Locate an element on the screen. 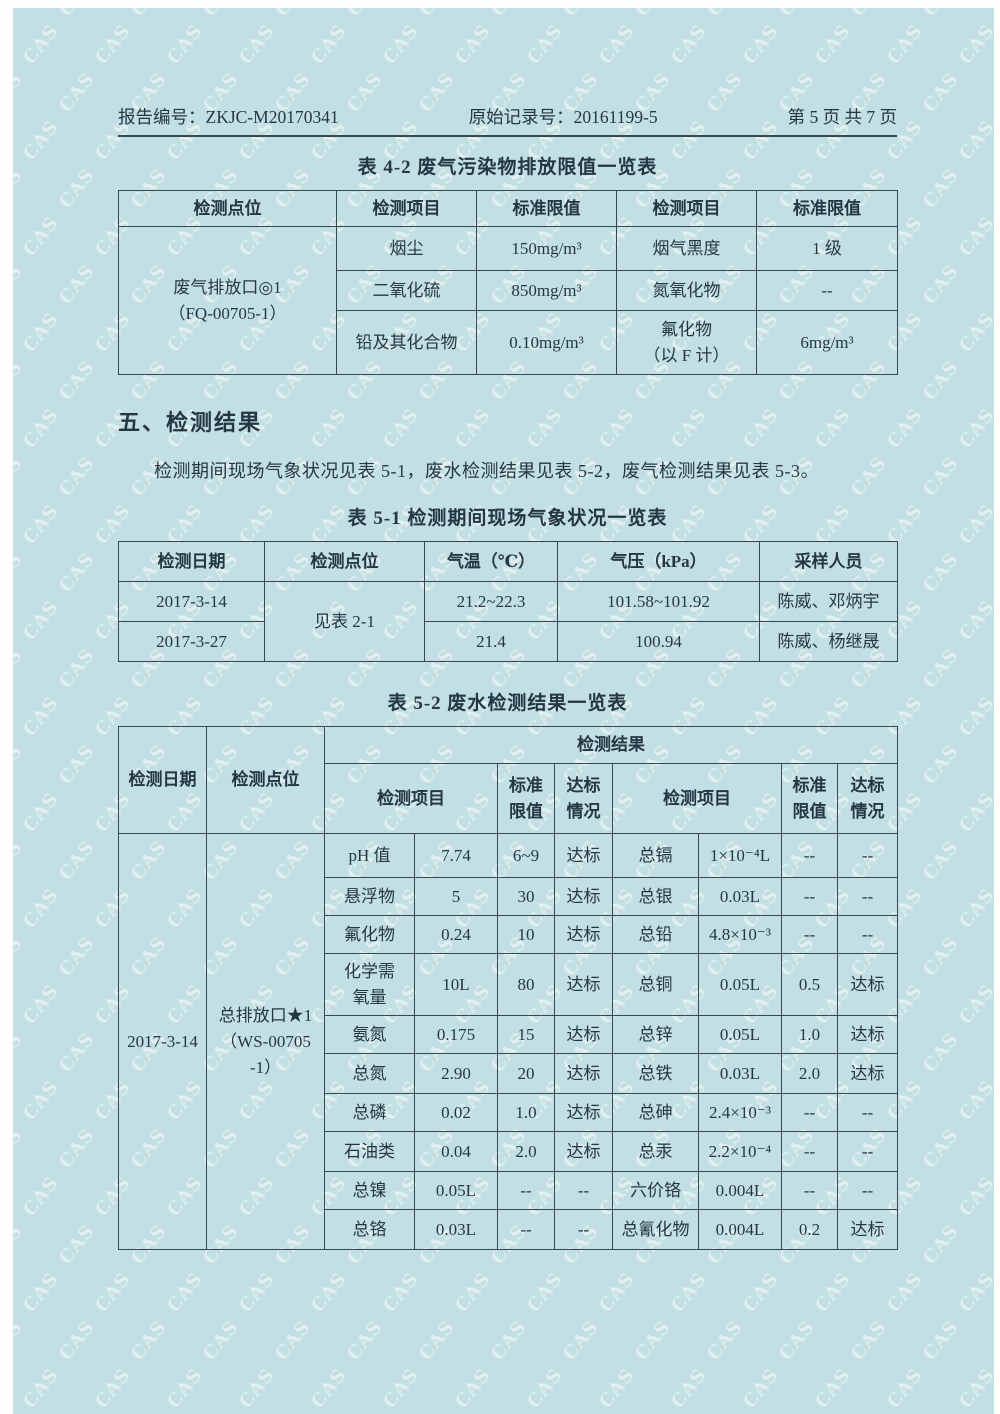 The height and width of the screenshot is (1414, 1000). table-row: 氟化物 0.24 10 达标 总铅 4.8×10⁻³ -- -- is located at coordinates (508, 934).